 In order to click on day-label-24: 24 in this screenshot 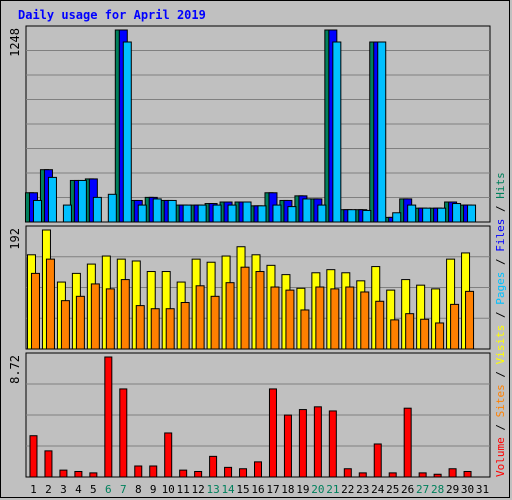, I will do `click(378, 489)`.